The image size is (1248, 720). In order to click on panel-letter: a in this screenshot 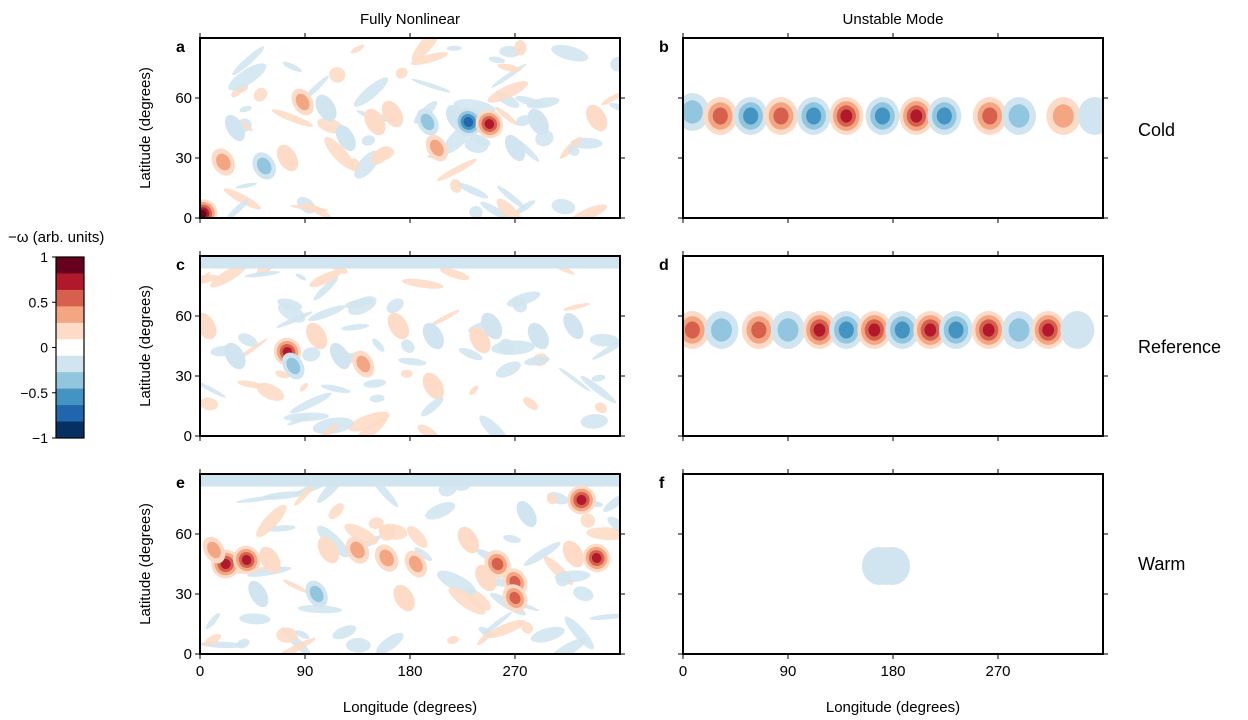, I will do `click(180, 47)`.